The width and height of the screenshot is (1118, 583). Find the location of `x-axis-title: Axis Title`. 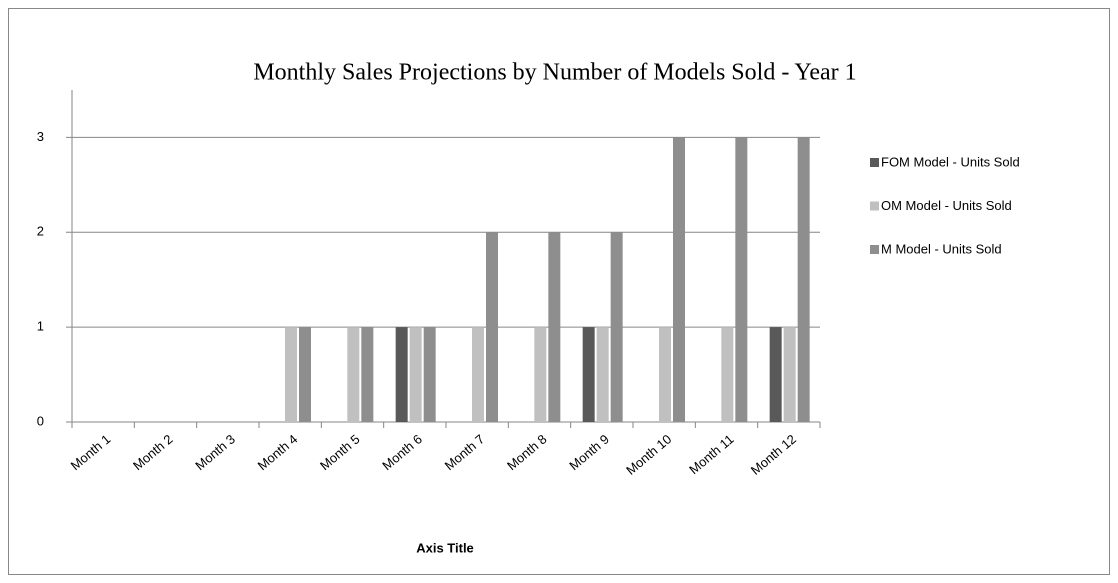

x-axis-title: Axis Title is located at coordinates (445, 547).